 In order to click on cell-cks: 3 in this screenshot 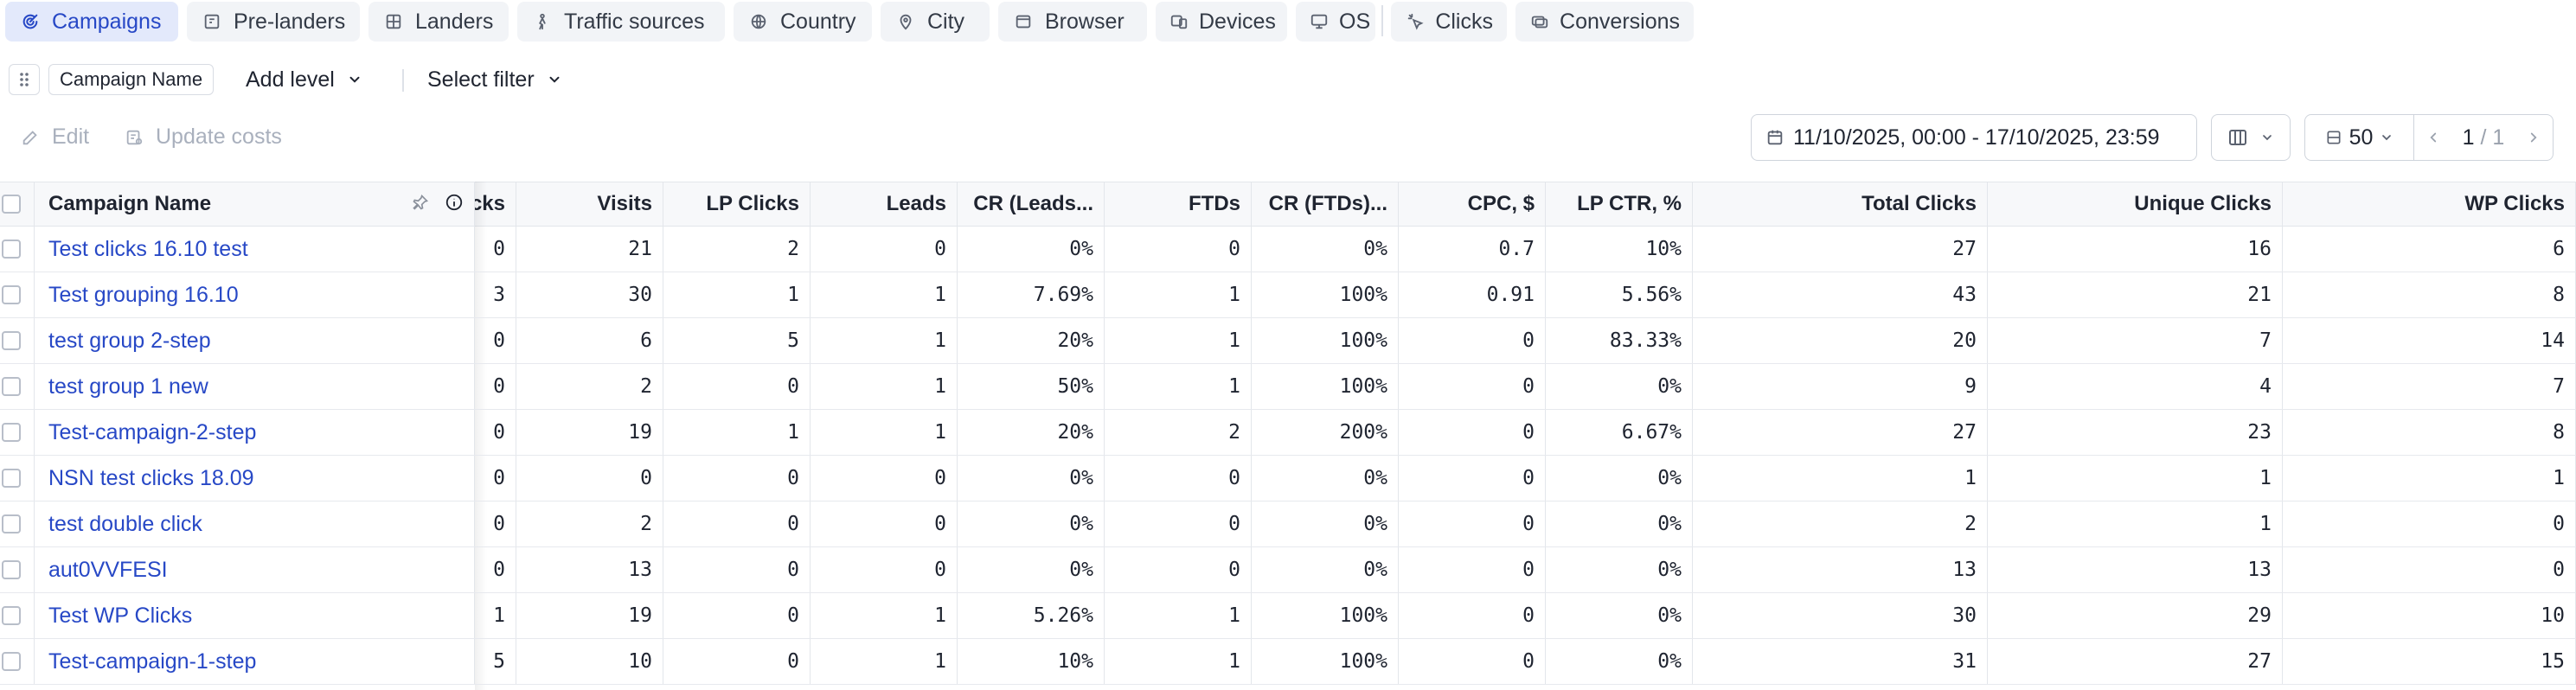, I will do `click(495, 294)`.